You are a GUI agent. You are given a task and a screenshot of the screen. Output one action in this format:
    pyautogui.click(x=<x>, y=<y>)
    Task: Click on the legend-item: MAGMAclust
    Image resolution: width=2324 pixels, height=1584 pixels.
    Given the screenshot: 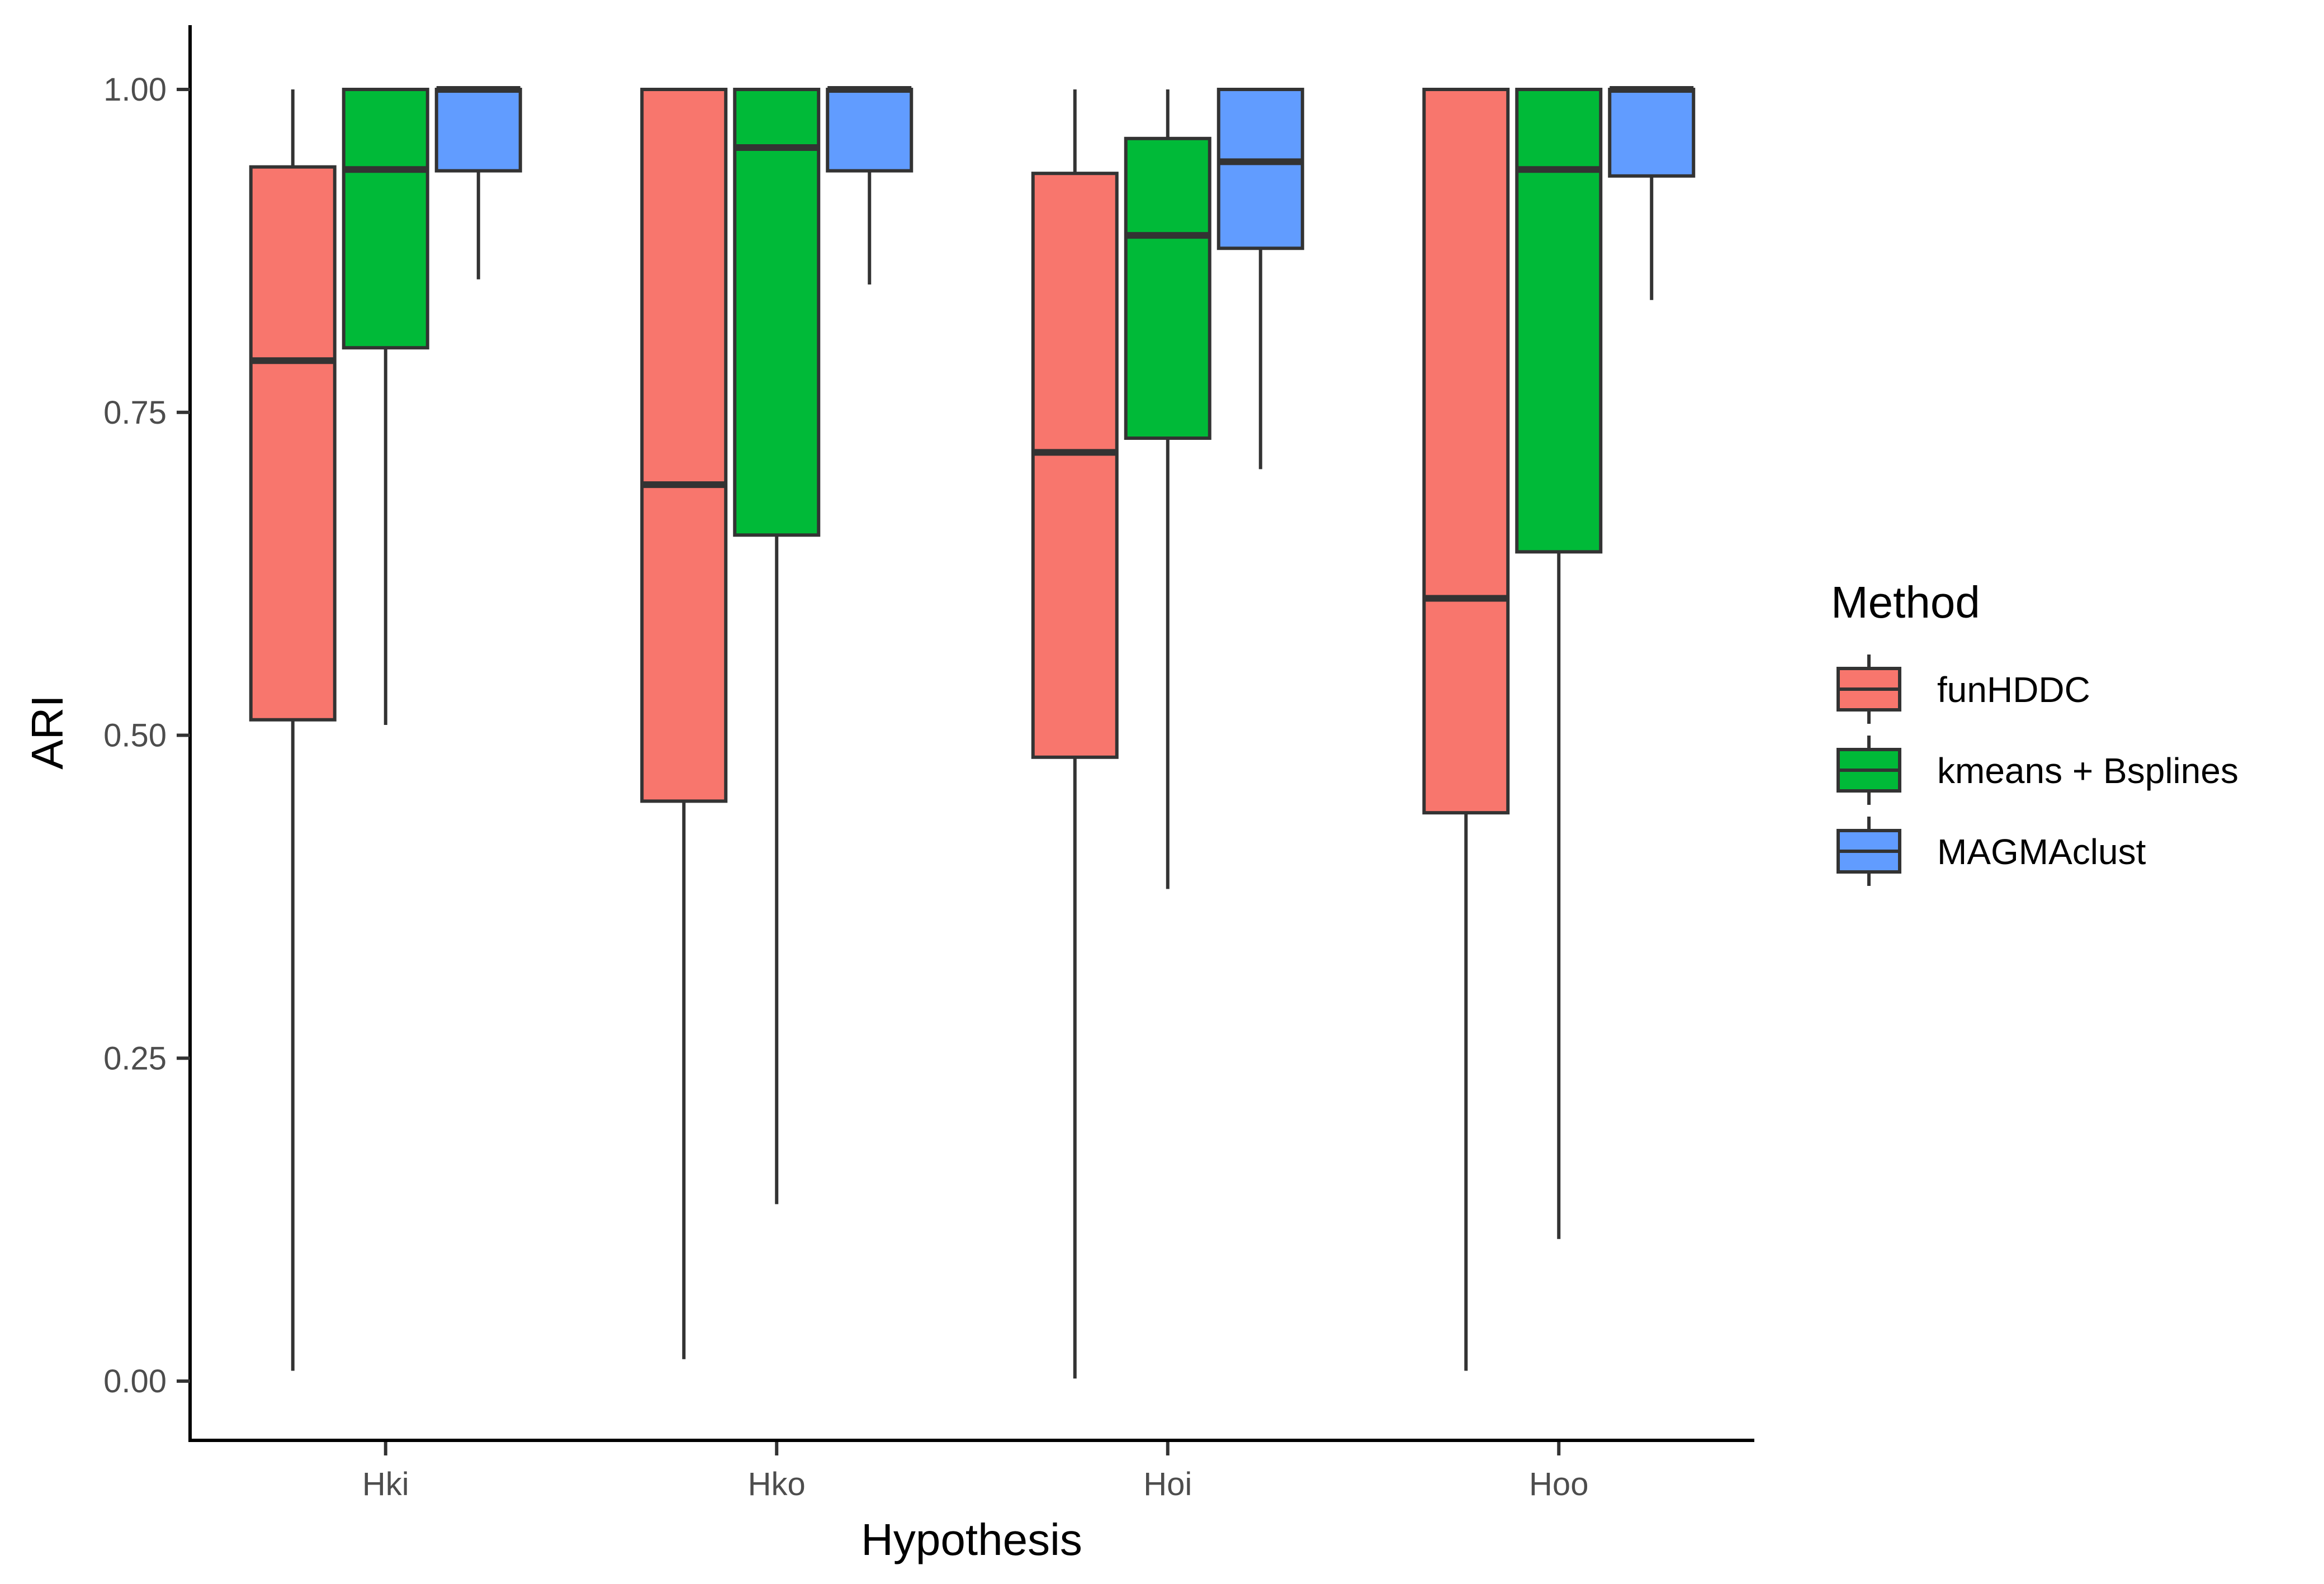 What is the action you would take?
    pyautogui.click(x=1991, y=851)
    